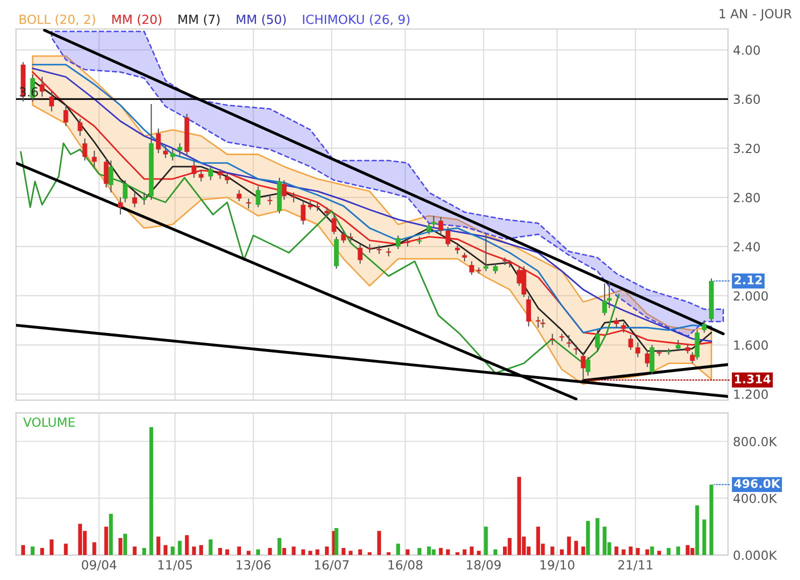  I want to click on legend-label: ICHIMOKU (26, 9), so click(356, 20).